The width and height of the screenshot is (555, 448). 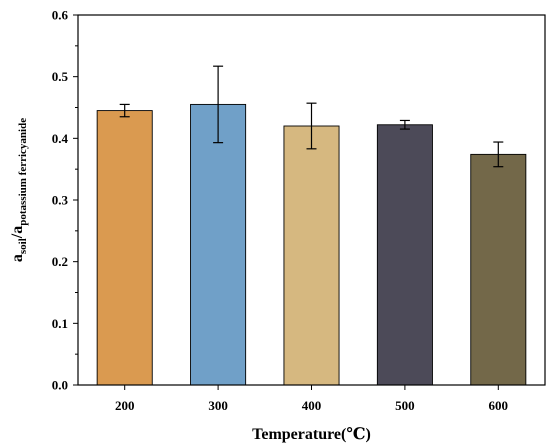 What do you see at coordinates (23, 172) in the screenshot?
I see `y-title-den-sub: potassium ferricyanide` at bounding box center [23, 172].